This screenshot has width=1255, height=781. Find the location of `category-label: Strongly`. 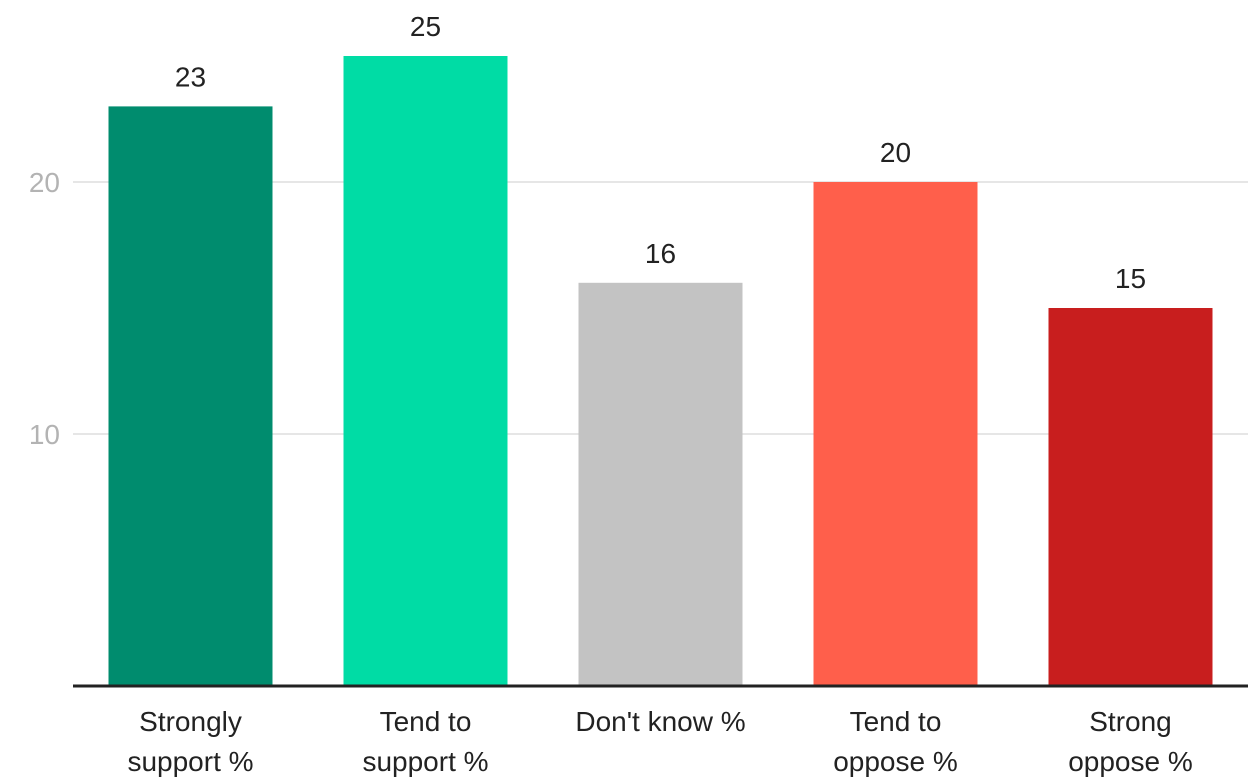

category-label: Strongly is located at coordinates (190, 721).